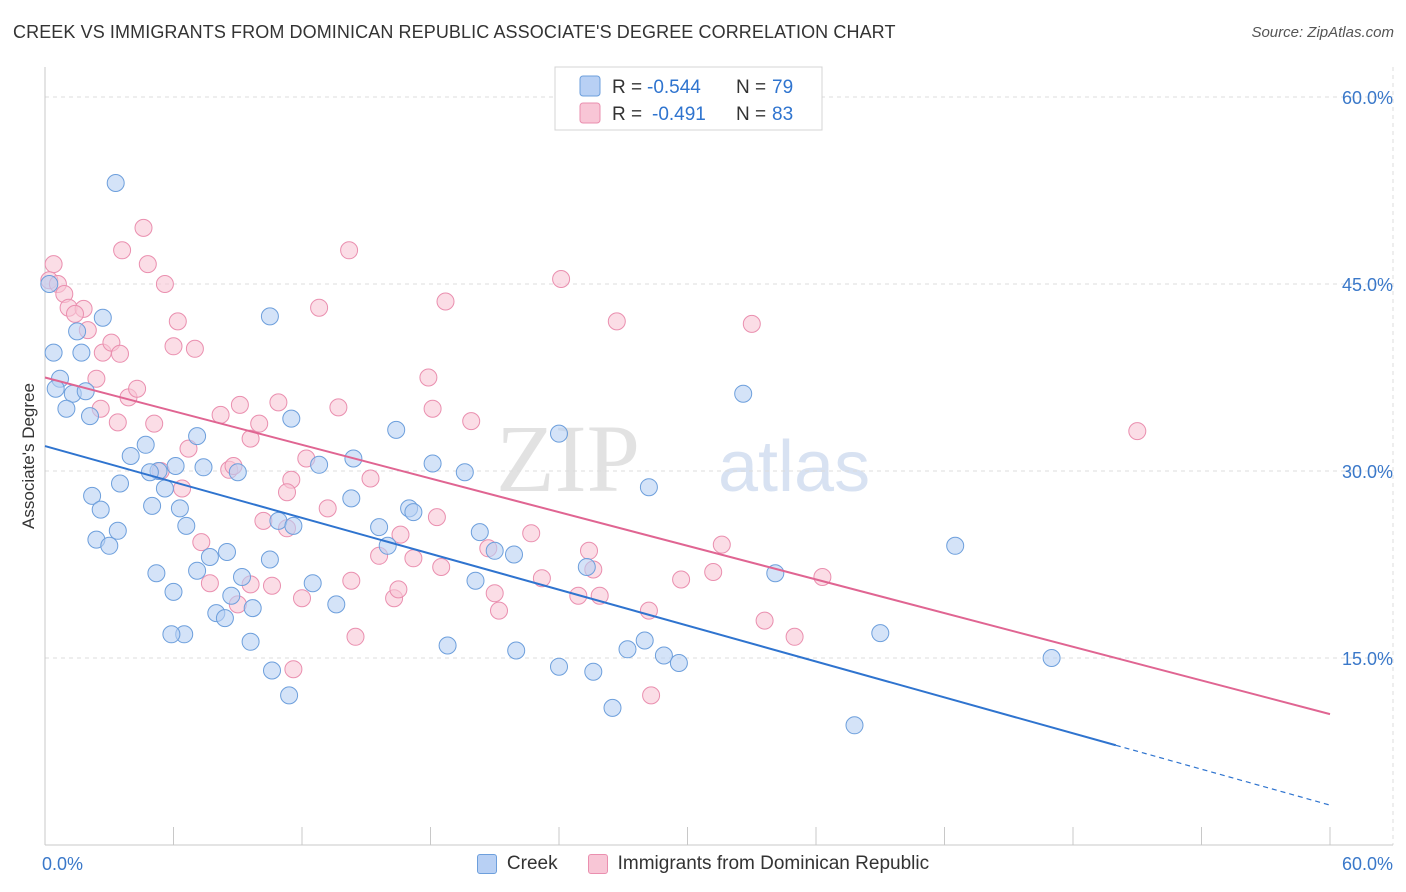 This screenshot has width=1406, height=892. I want to click on watermark-zip: ZIP, so click(568, 458).